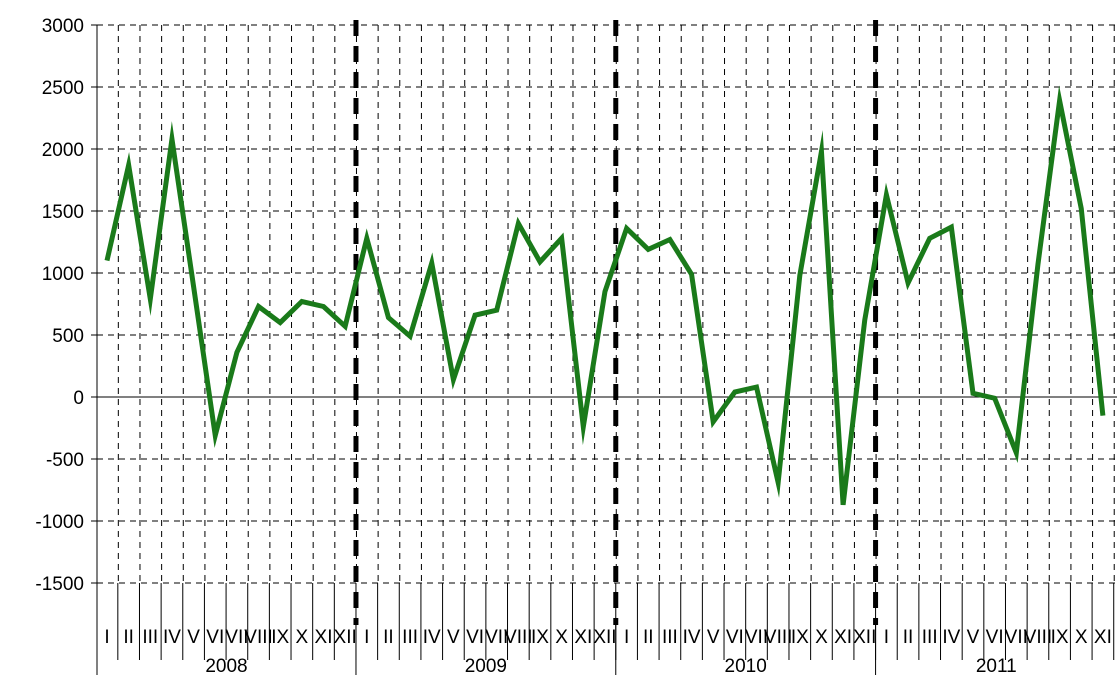 Image resolution: width=1117 pixels, height=675 pixels. What do you see at coordinates (996, 665) in the screenshot?
I see `year-label: 2011` at bounding box center [996, 665].